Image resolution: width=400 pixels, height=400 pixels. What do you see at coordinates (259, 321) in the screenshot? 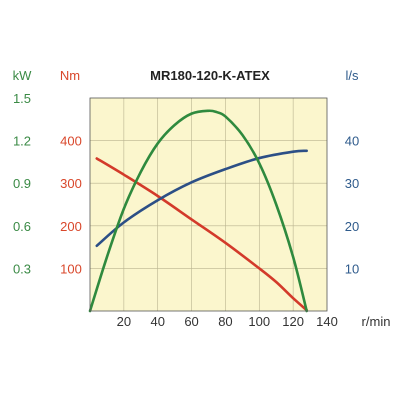
I see `x-tick-label: 100` at bounding box center [259, 321].